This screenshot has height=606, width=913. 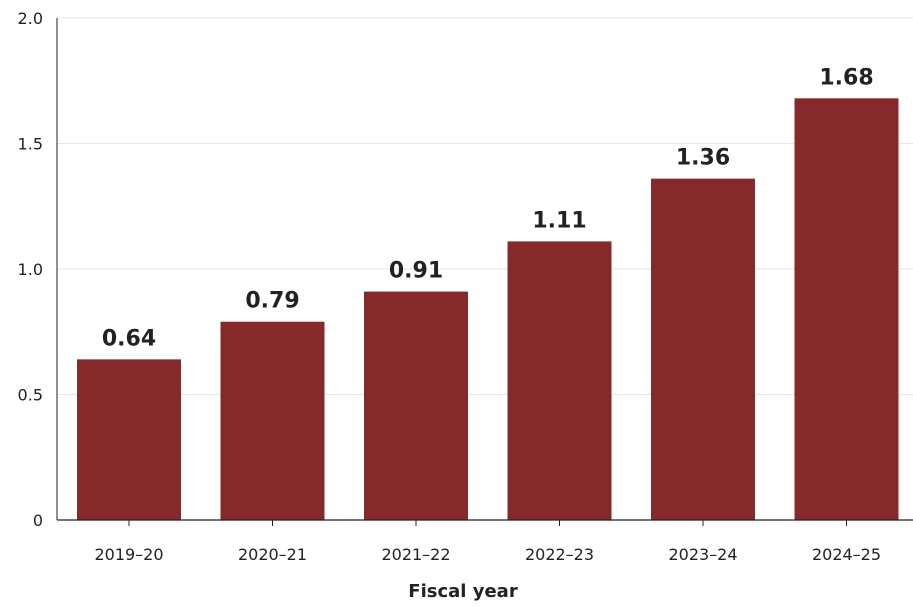 I want to click on y-tick-label: 0, so click(x=38, y=520).